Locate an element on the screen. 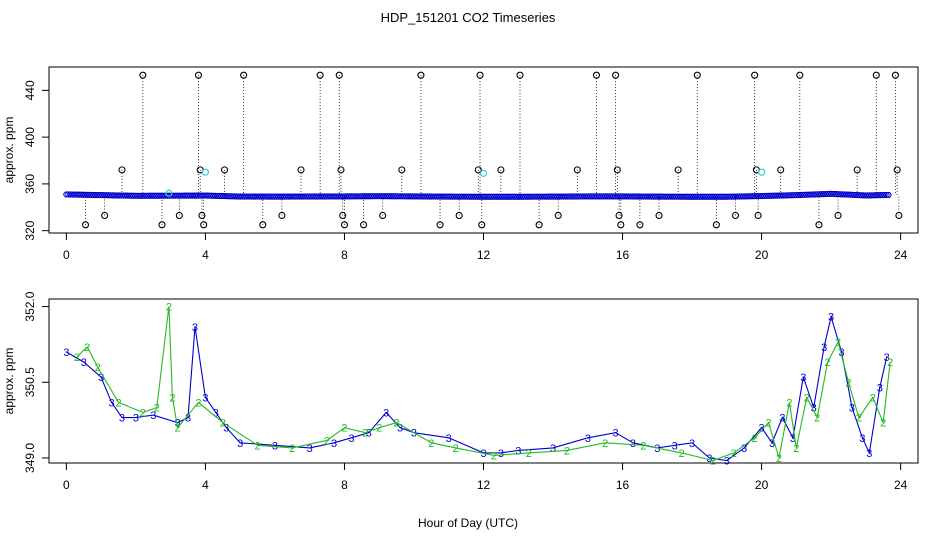 This screenshot has width=936, height=540. detail-y-tick-label: 350.5 is located at coordinates (30, 382).